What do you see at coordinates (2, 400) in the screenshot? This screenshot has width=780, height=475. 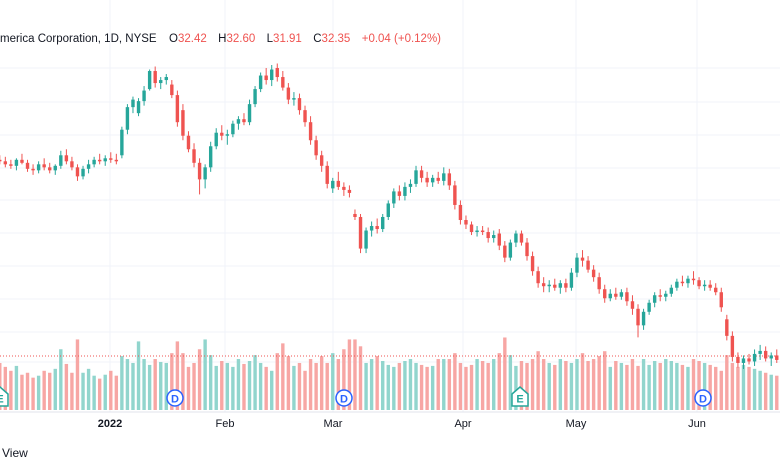 I see `event-marker-label: E` at bounding box center [2, 400].